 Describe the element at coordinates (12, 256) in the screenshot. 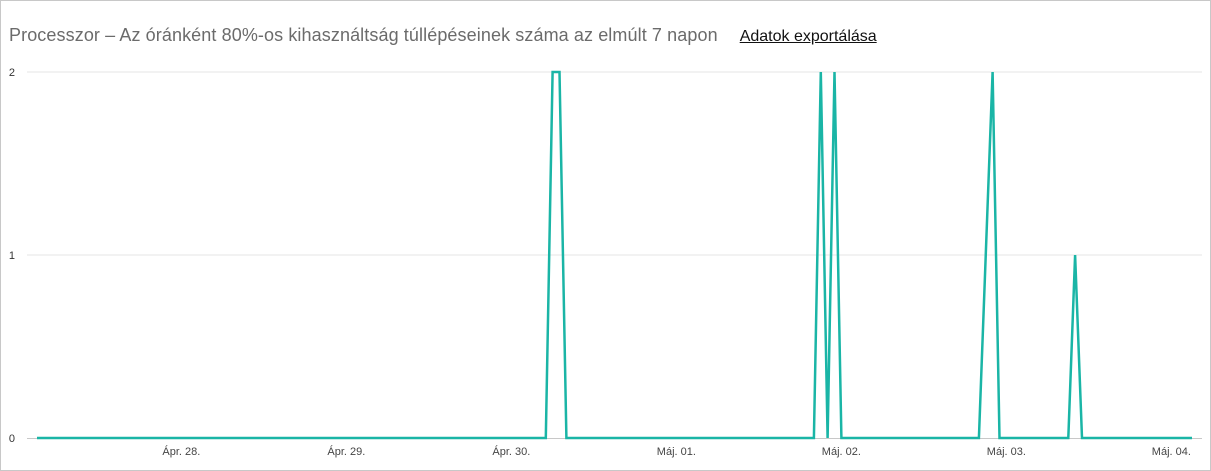

I see `y-tick-label: 1` at that location.